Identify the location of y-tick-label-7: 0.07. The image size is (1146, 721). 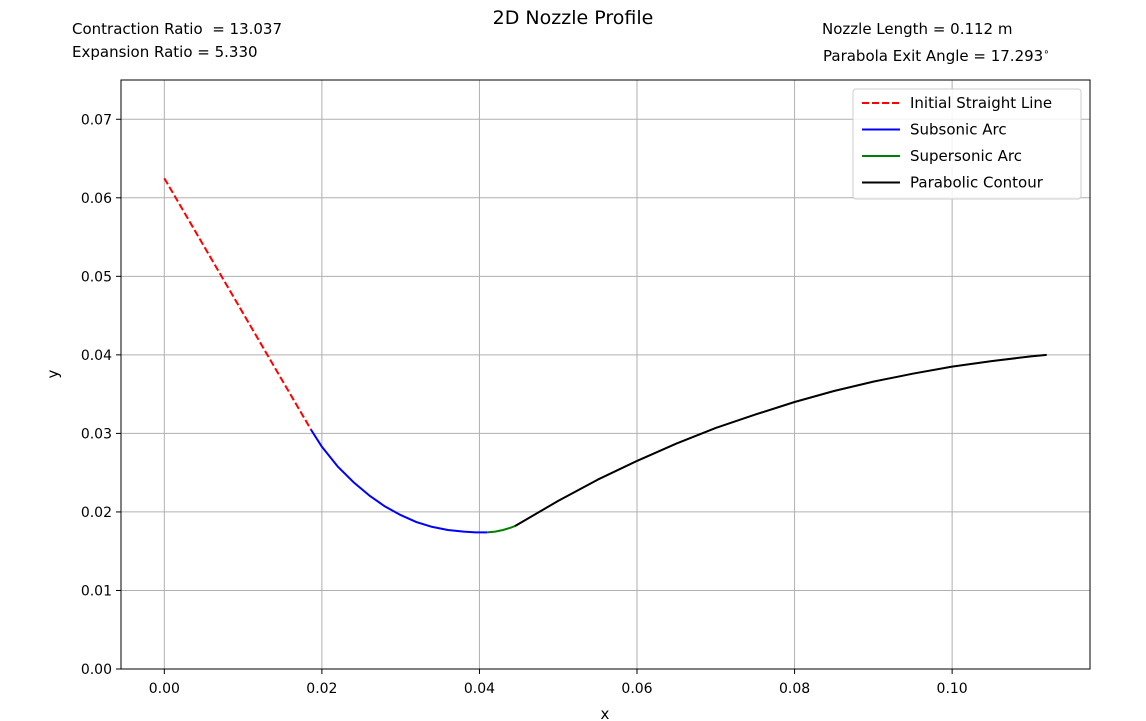
(96, 120).